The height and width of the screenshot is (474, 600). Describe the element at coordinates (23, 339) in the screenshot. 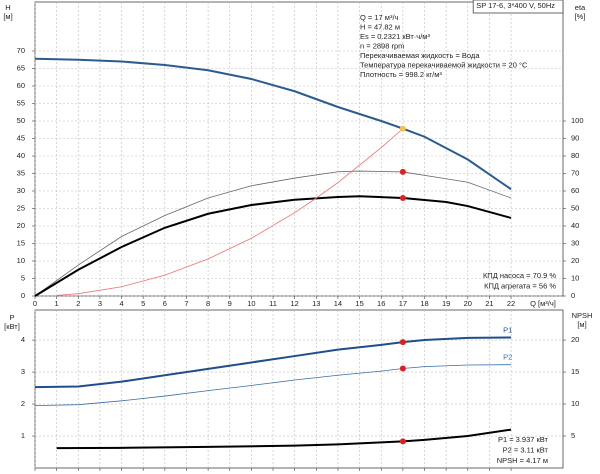

I see `y-tick-label: 4` at that location.